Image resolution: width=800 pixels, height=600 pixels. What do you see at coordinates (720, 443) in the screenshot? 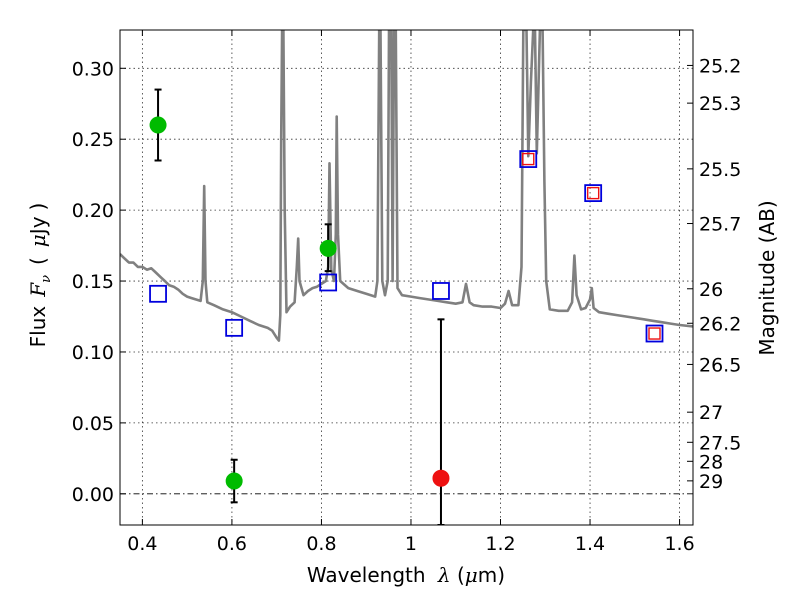
I see `y2-tick-label: 27.5` at bounding box center [720, 443].